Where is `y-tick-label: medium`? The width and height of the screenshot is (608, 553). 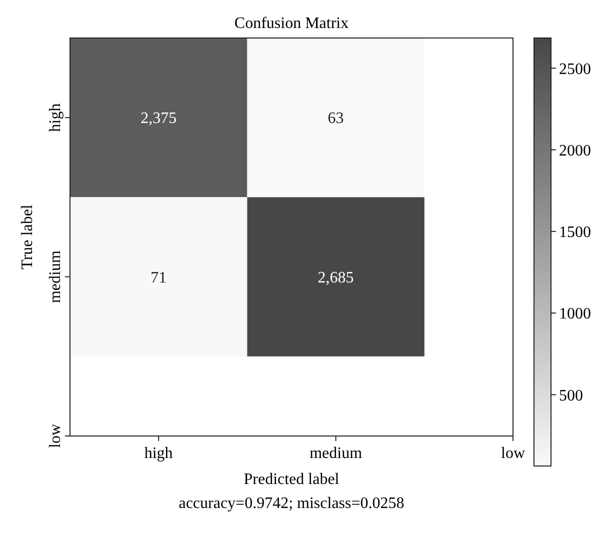
y-tick-label: medium is located at coordinates (55, 277).